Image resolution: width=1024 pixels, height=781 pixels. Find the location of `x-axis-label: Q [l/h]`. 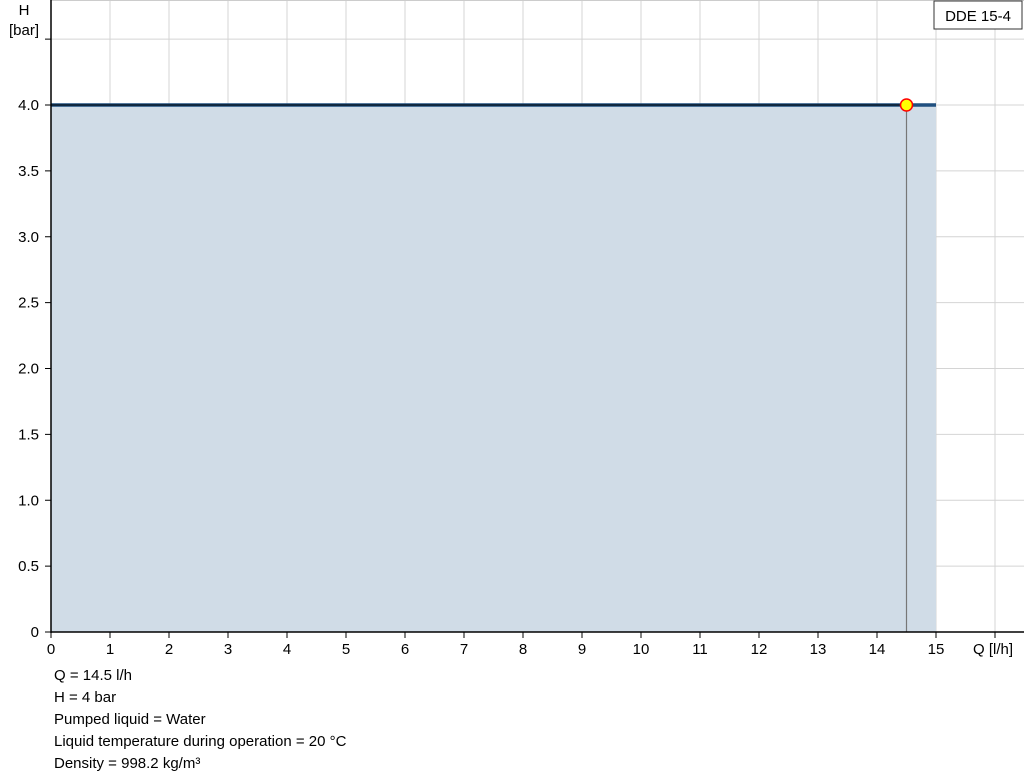

x-axis-label: Q [l/h] is located at coordinates (993, 649).